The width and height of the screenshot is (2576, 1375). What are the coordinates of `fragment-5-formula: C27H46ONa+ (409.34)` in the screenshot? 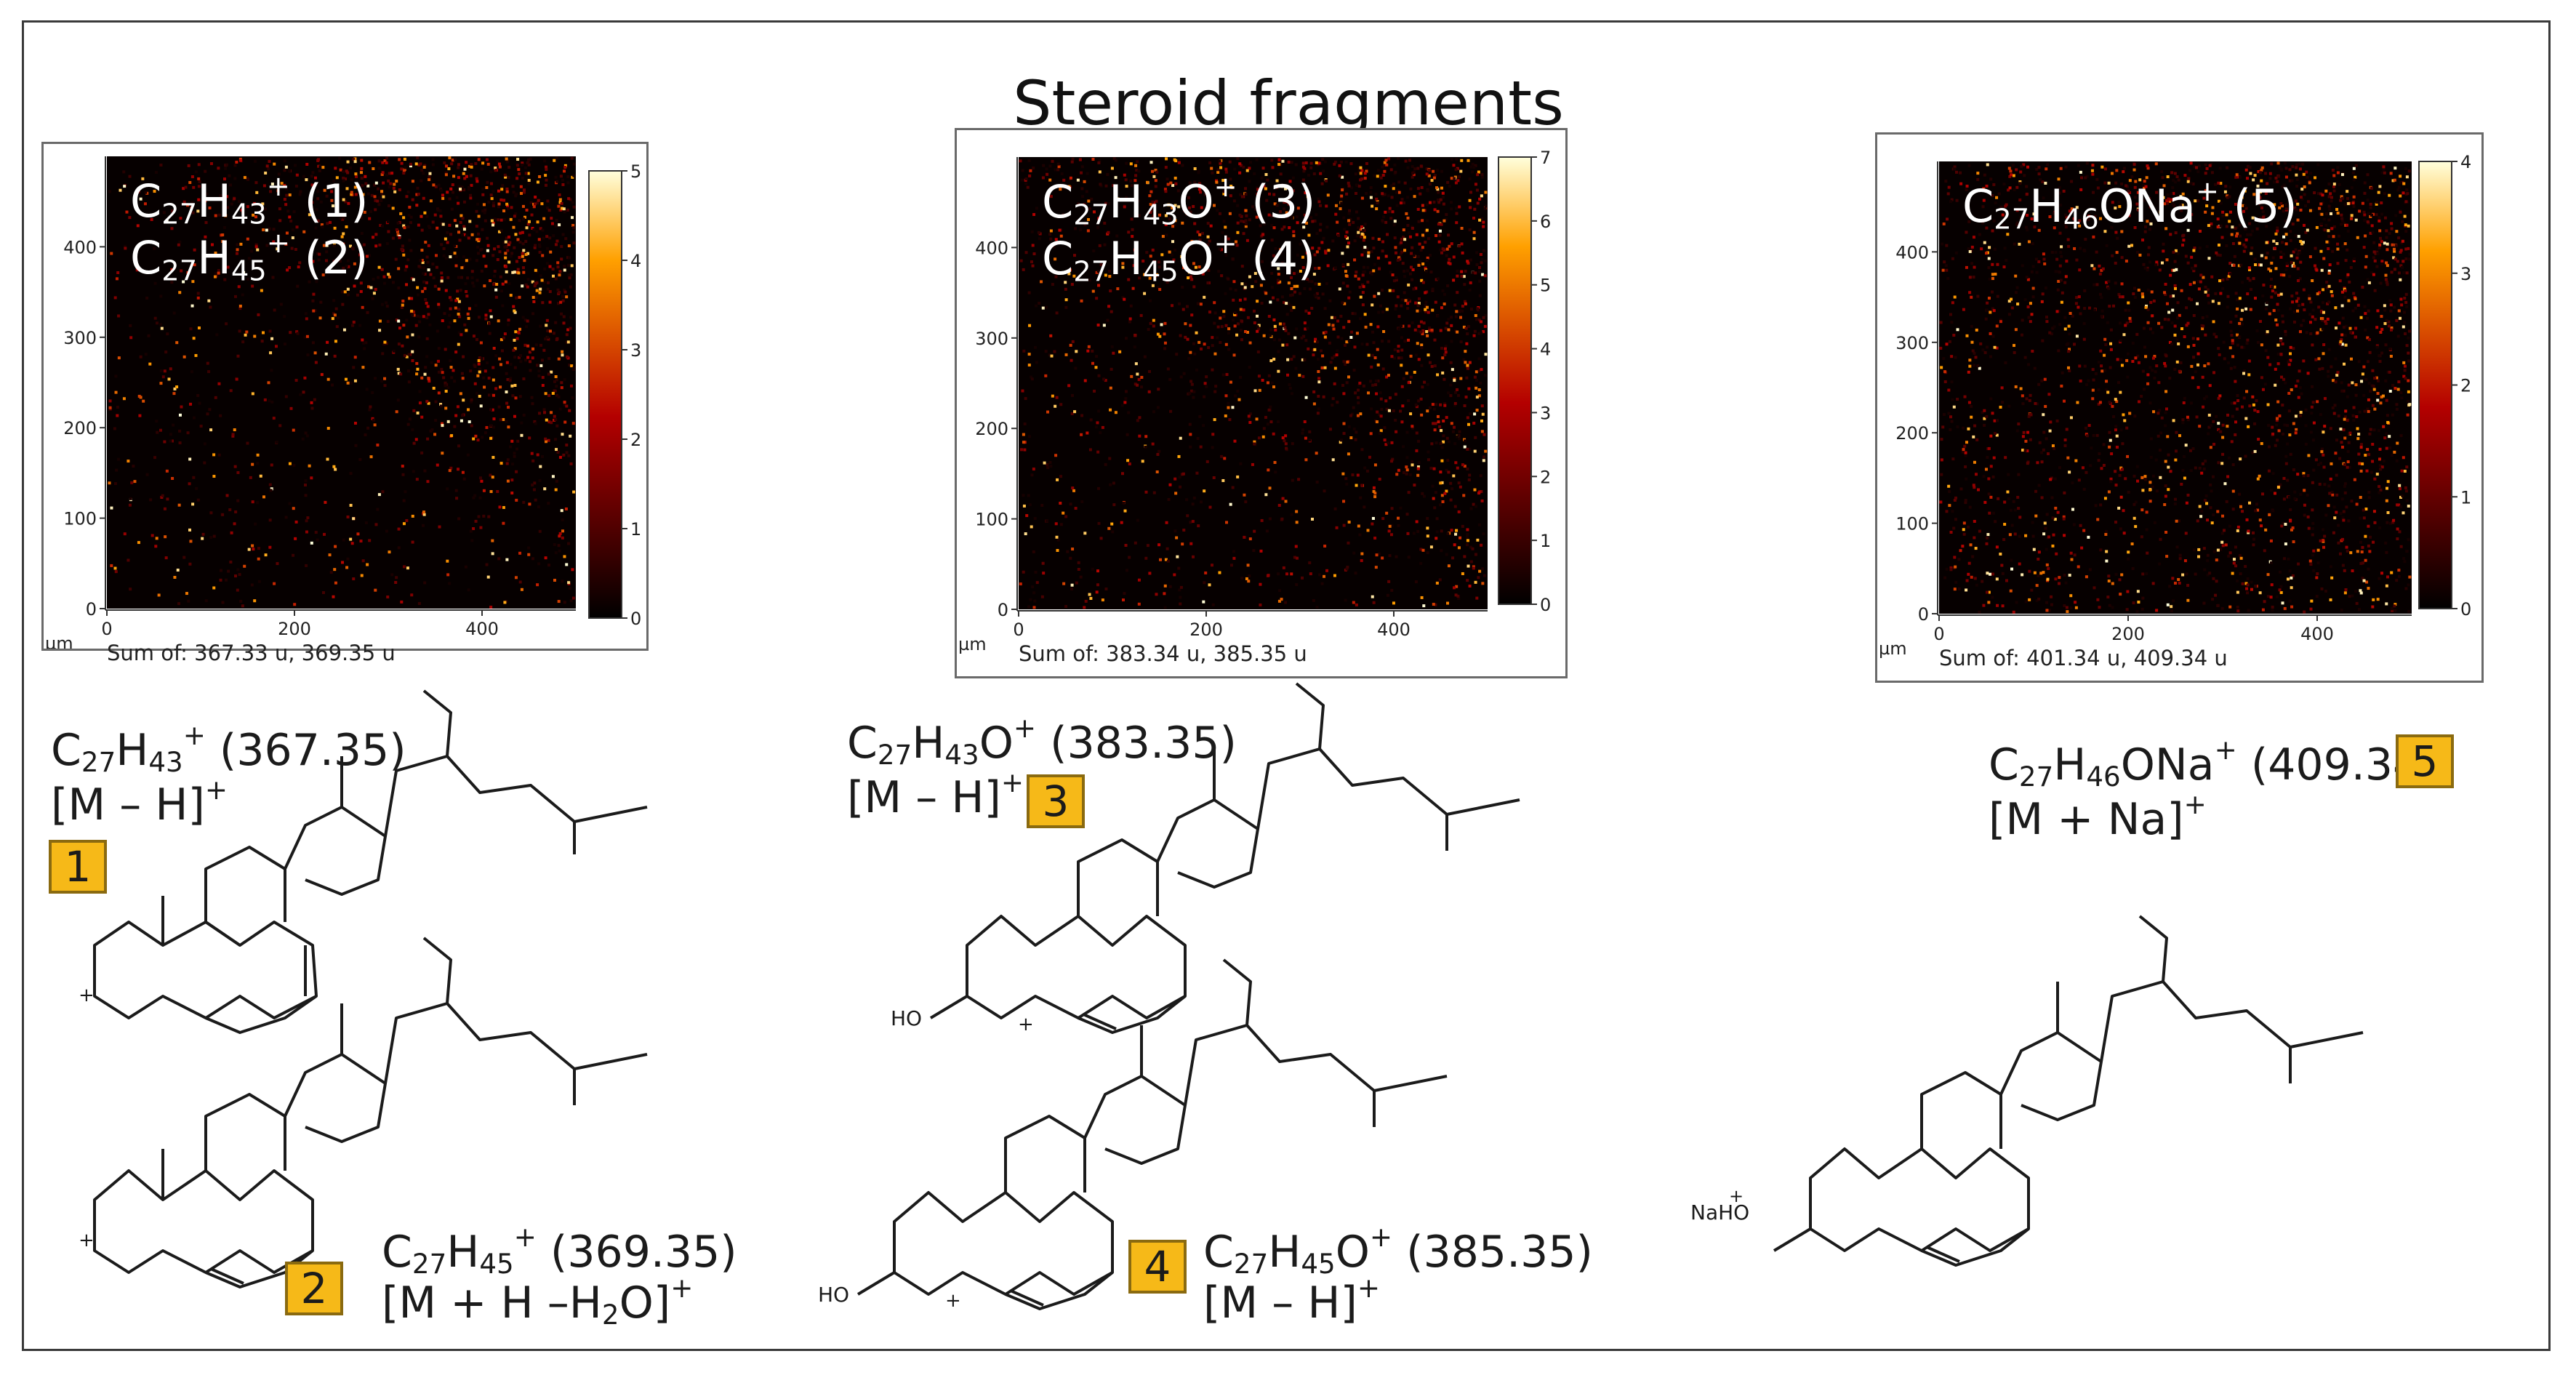 It's located at (2213, 763).